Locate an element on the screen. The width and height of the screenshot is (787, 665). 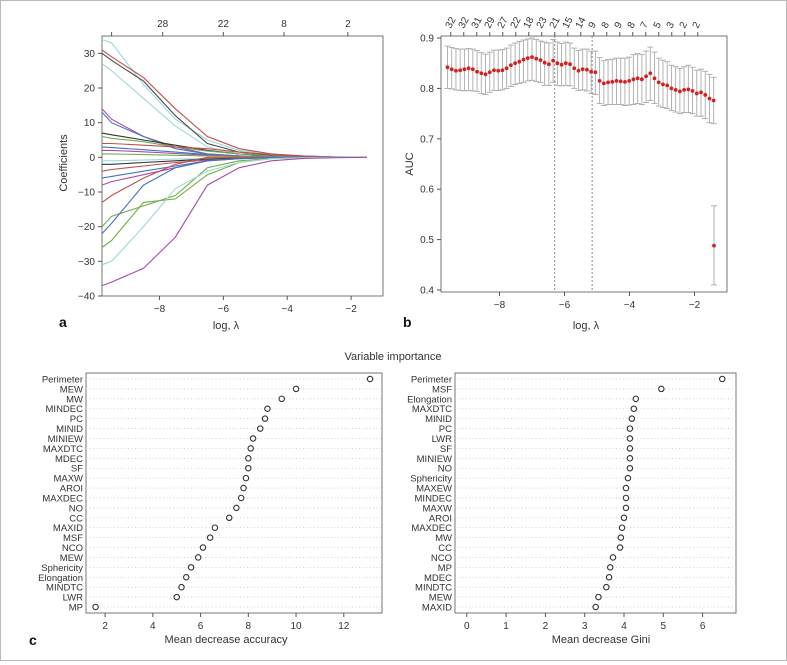
panel-b-x-tick-label: −8 is located at coordinates (500, 305).